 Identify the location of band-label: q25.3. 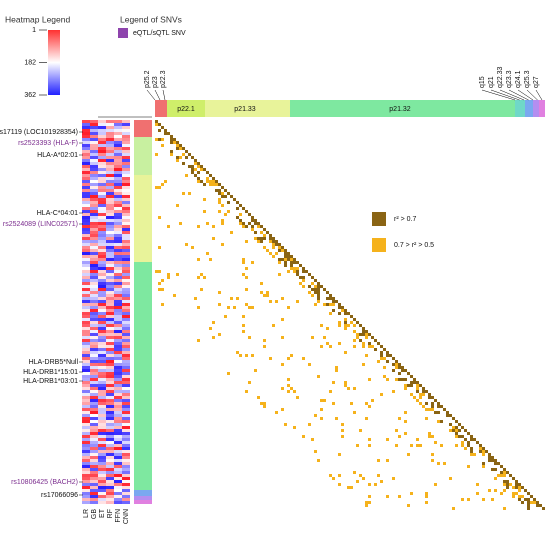
(527, 79).